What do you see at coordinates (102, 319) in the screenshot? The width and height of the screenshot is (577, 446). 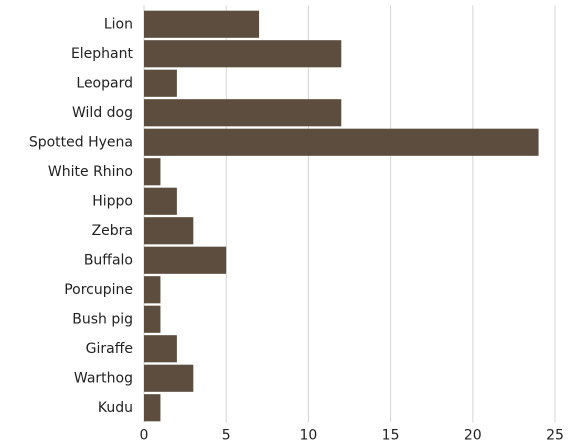 I see `y-tick-label: Bush pig` at bounding box center [102, 319].